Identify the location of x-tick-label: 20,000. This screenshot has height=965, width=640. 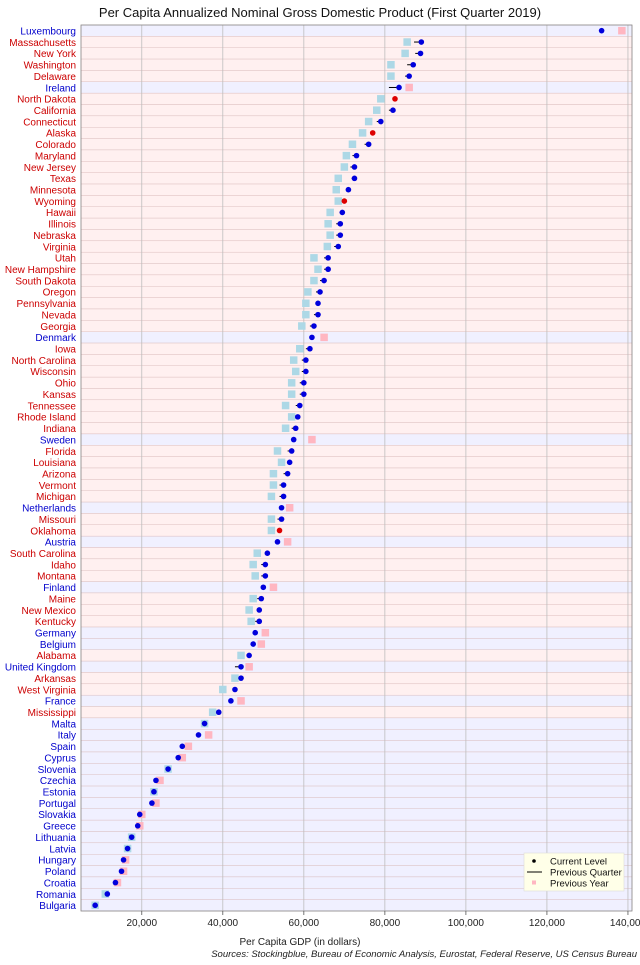
(141, 923).